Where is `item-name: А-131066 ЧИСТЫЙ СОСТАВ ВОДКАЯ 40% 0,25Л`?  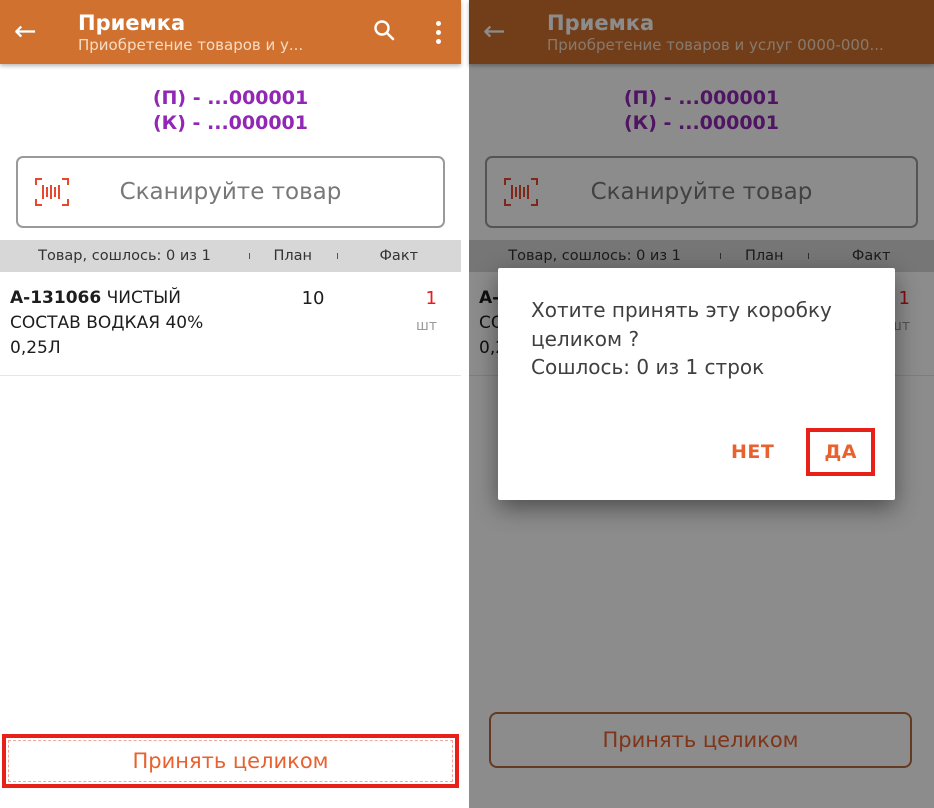 item-name: А-131066 ЧИСТЫЙ СОСТАВ ВОДКАЯ 40% 0,25Л is located at coordinates (115, 323).